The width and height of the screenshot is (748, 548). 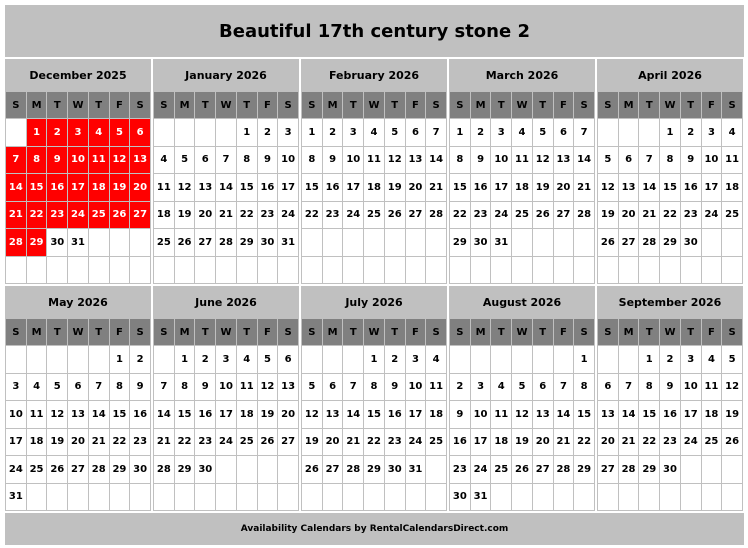 I want to click on day-cell-booked: 8, so click(x=36, y=159).